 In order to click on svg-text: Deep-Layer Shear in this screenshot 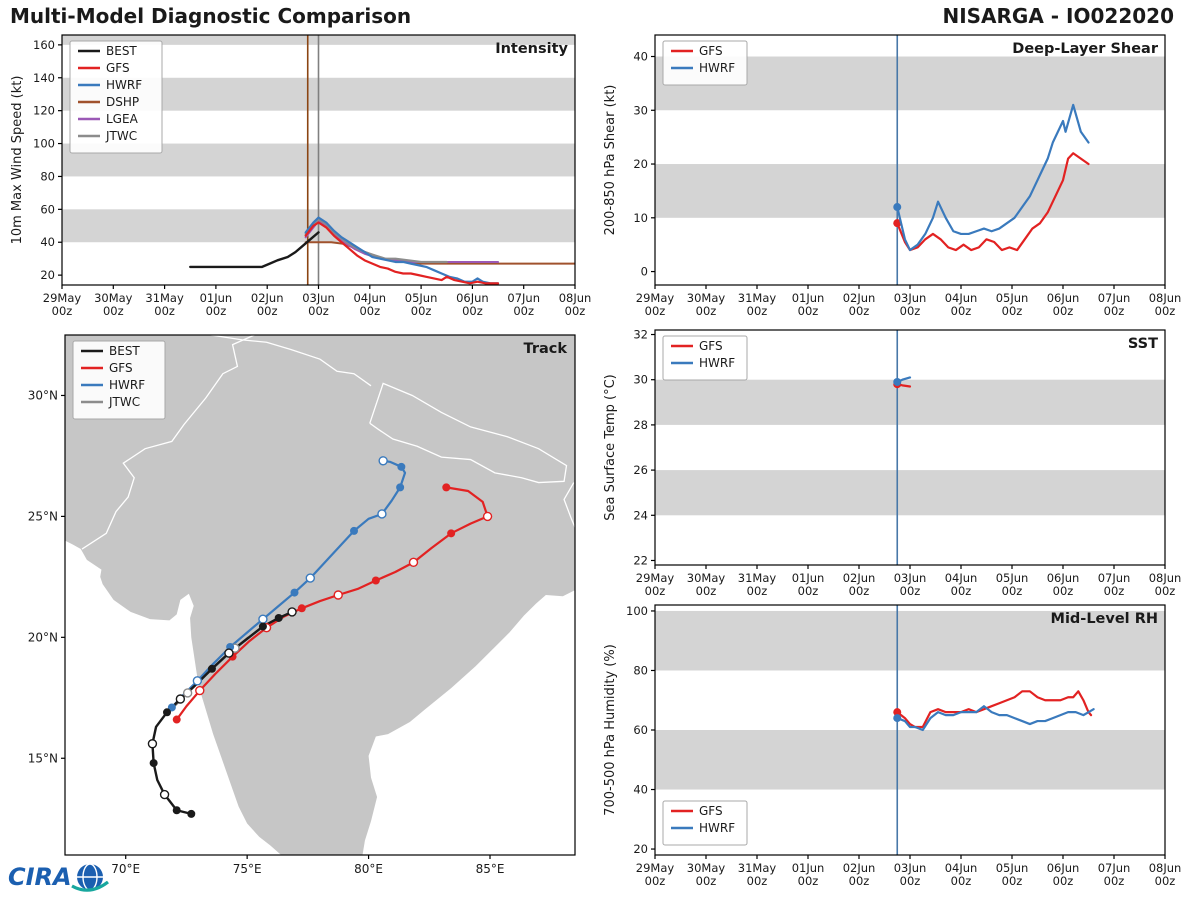, I will do `click(1085, 49)`.